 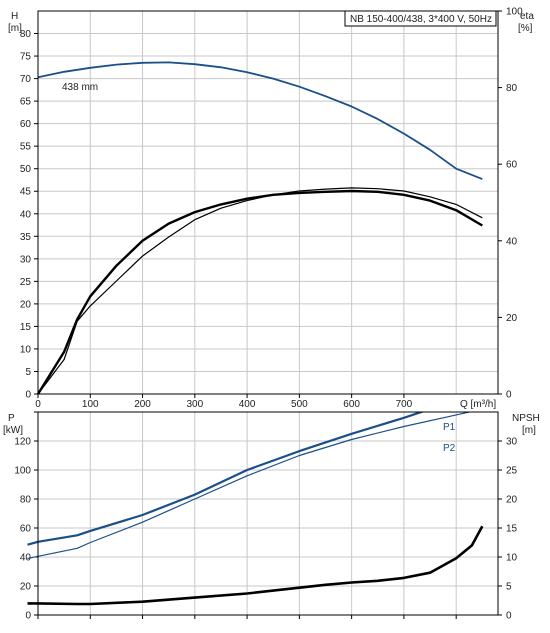 What do you see at coordinates (509, 395) in the screenshot?
I see `top-y2-tick-label-0: 0` at bounding box center [509, 395].